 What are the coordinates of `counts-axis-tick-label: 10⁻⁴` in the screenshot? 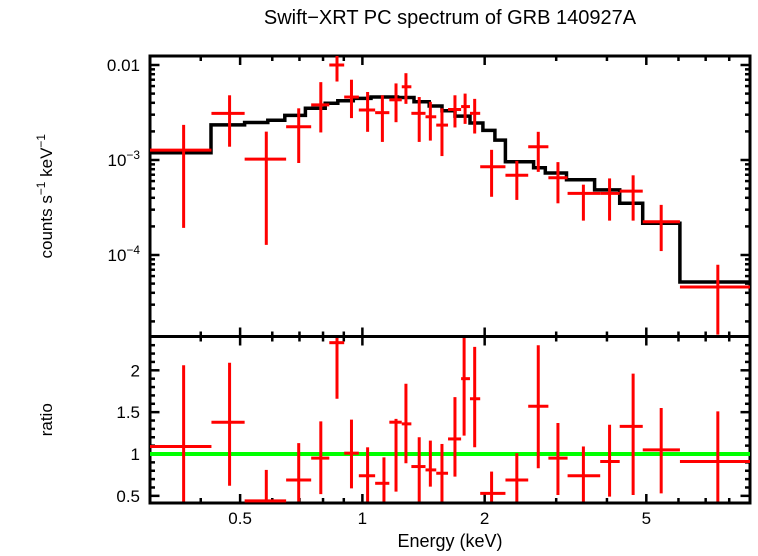 It's located at (124, 254).